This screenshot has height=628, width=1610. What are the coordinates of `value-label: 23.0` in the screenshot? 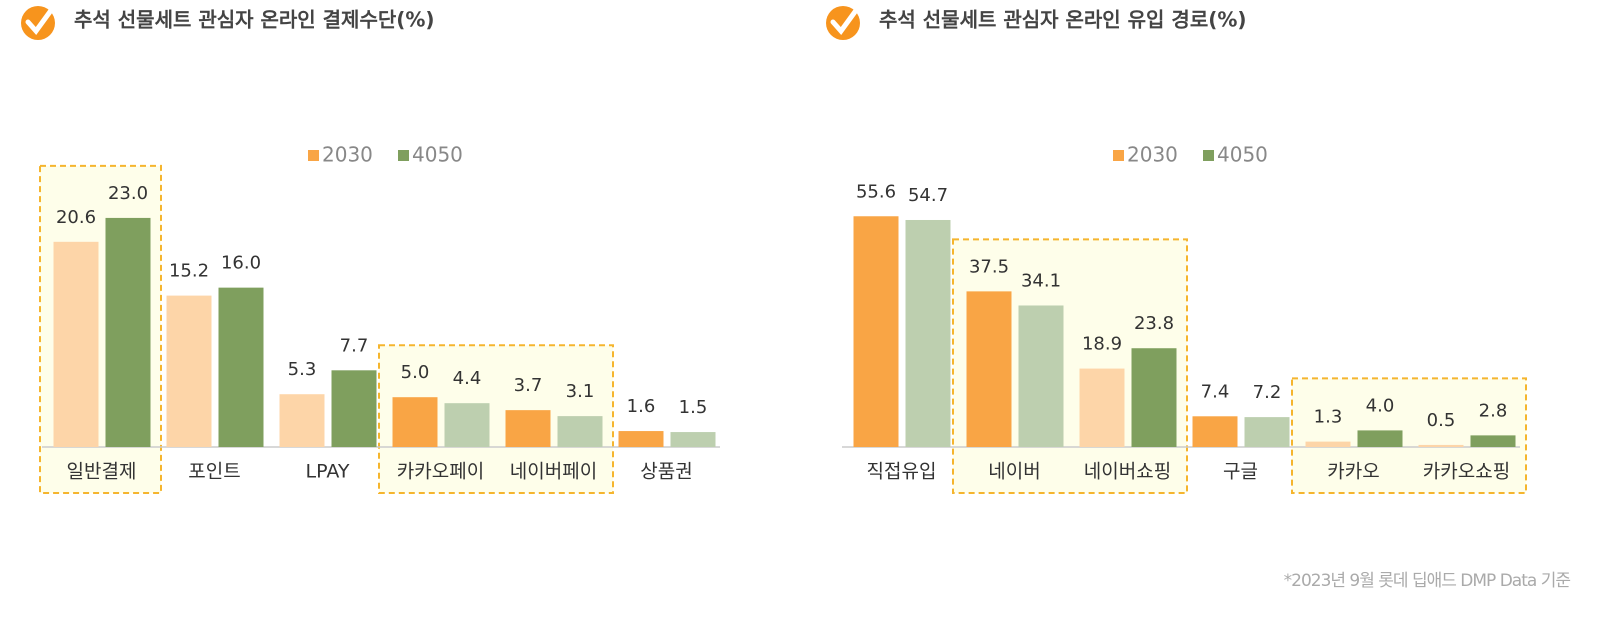 It's located at (128, 193).